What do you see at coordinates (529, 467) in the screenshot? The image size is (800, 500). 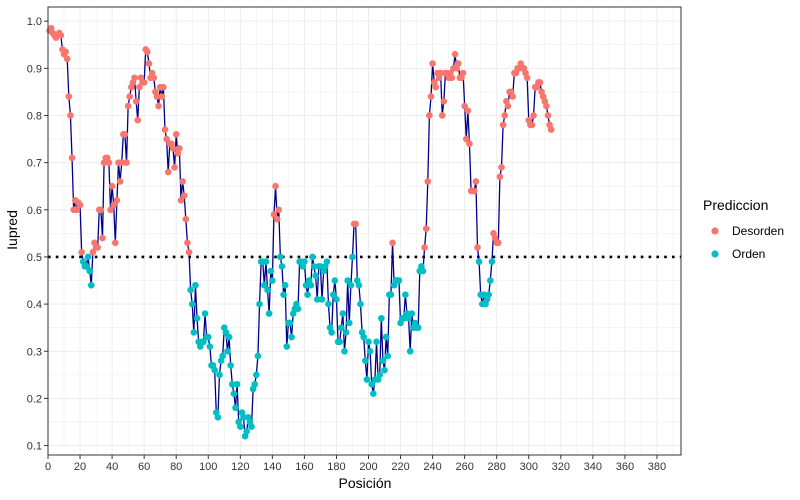 I see `x-tick-label: 300` at bounding box center [529, 467].